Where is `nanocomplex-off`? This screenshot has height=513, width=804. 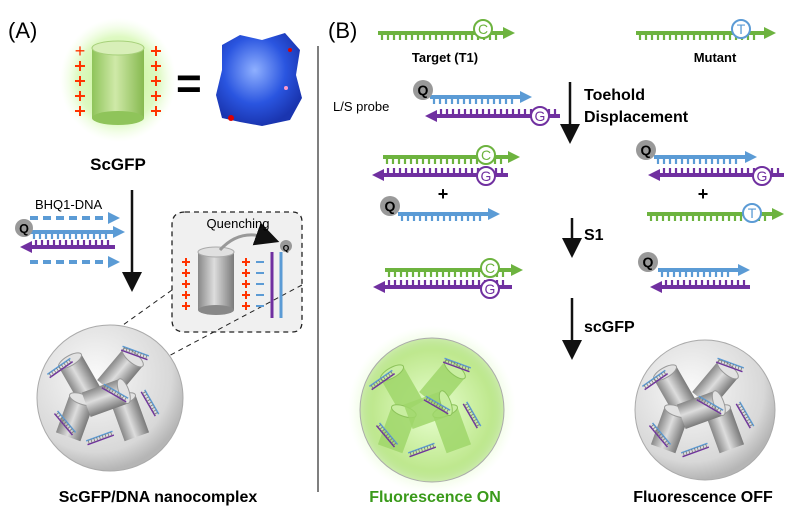 nanocomplex-off is located at coordinates (705, 410).